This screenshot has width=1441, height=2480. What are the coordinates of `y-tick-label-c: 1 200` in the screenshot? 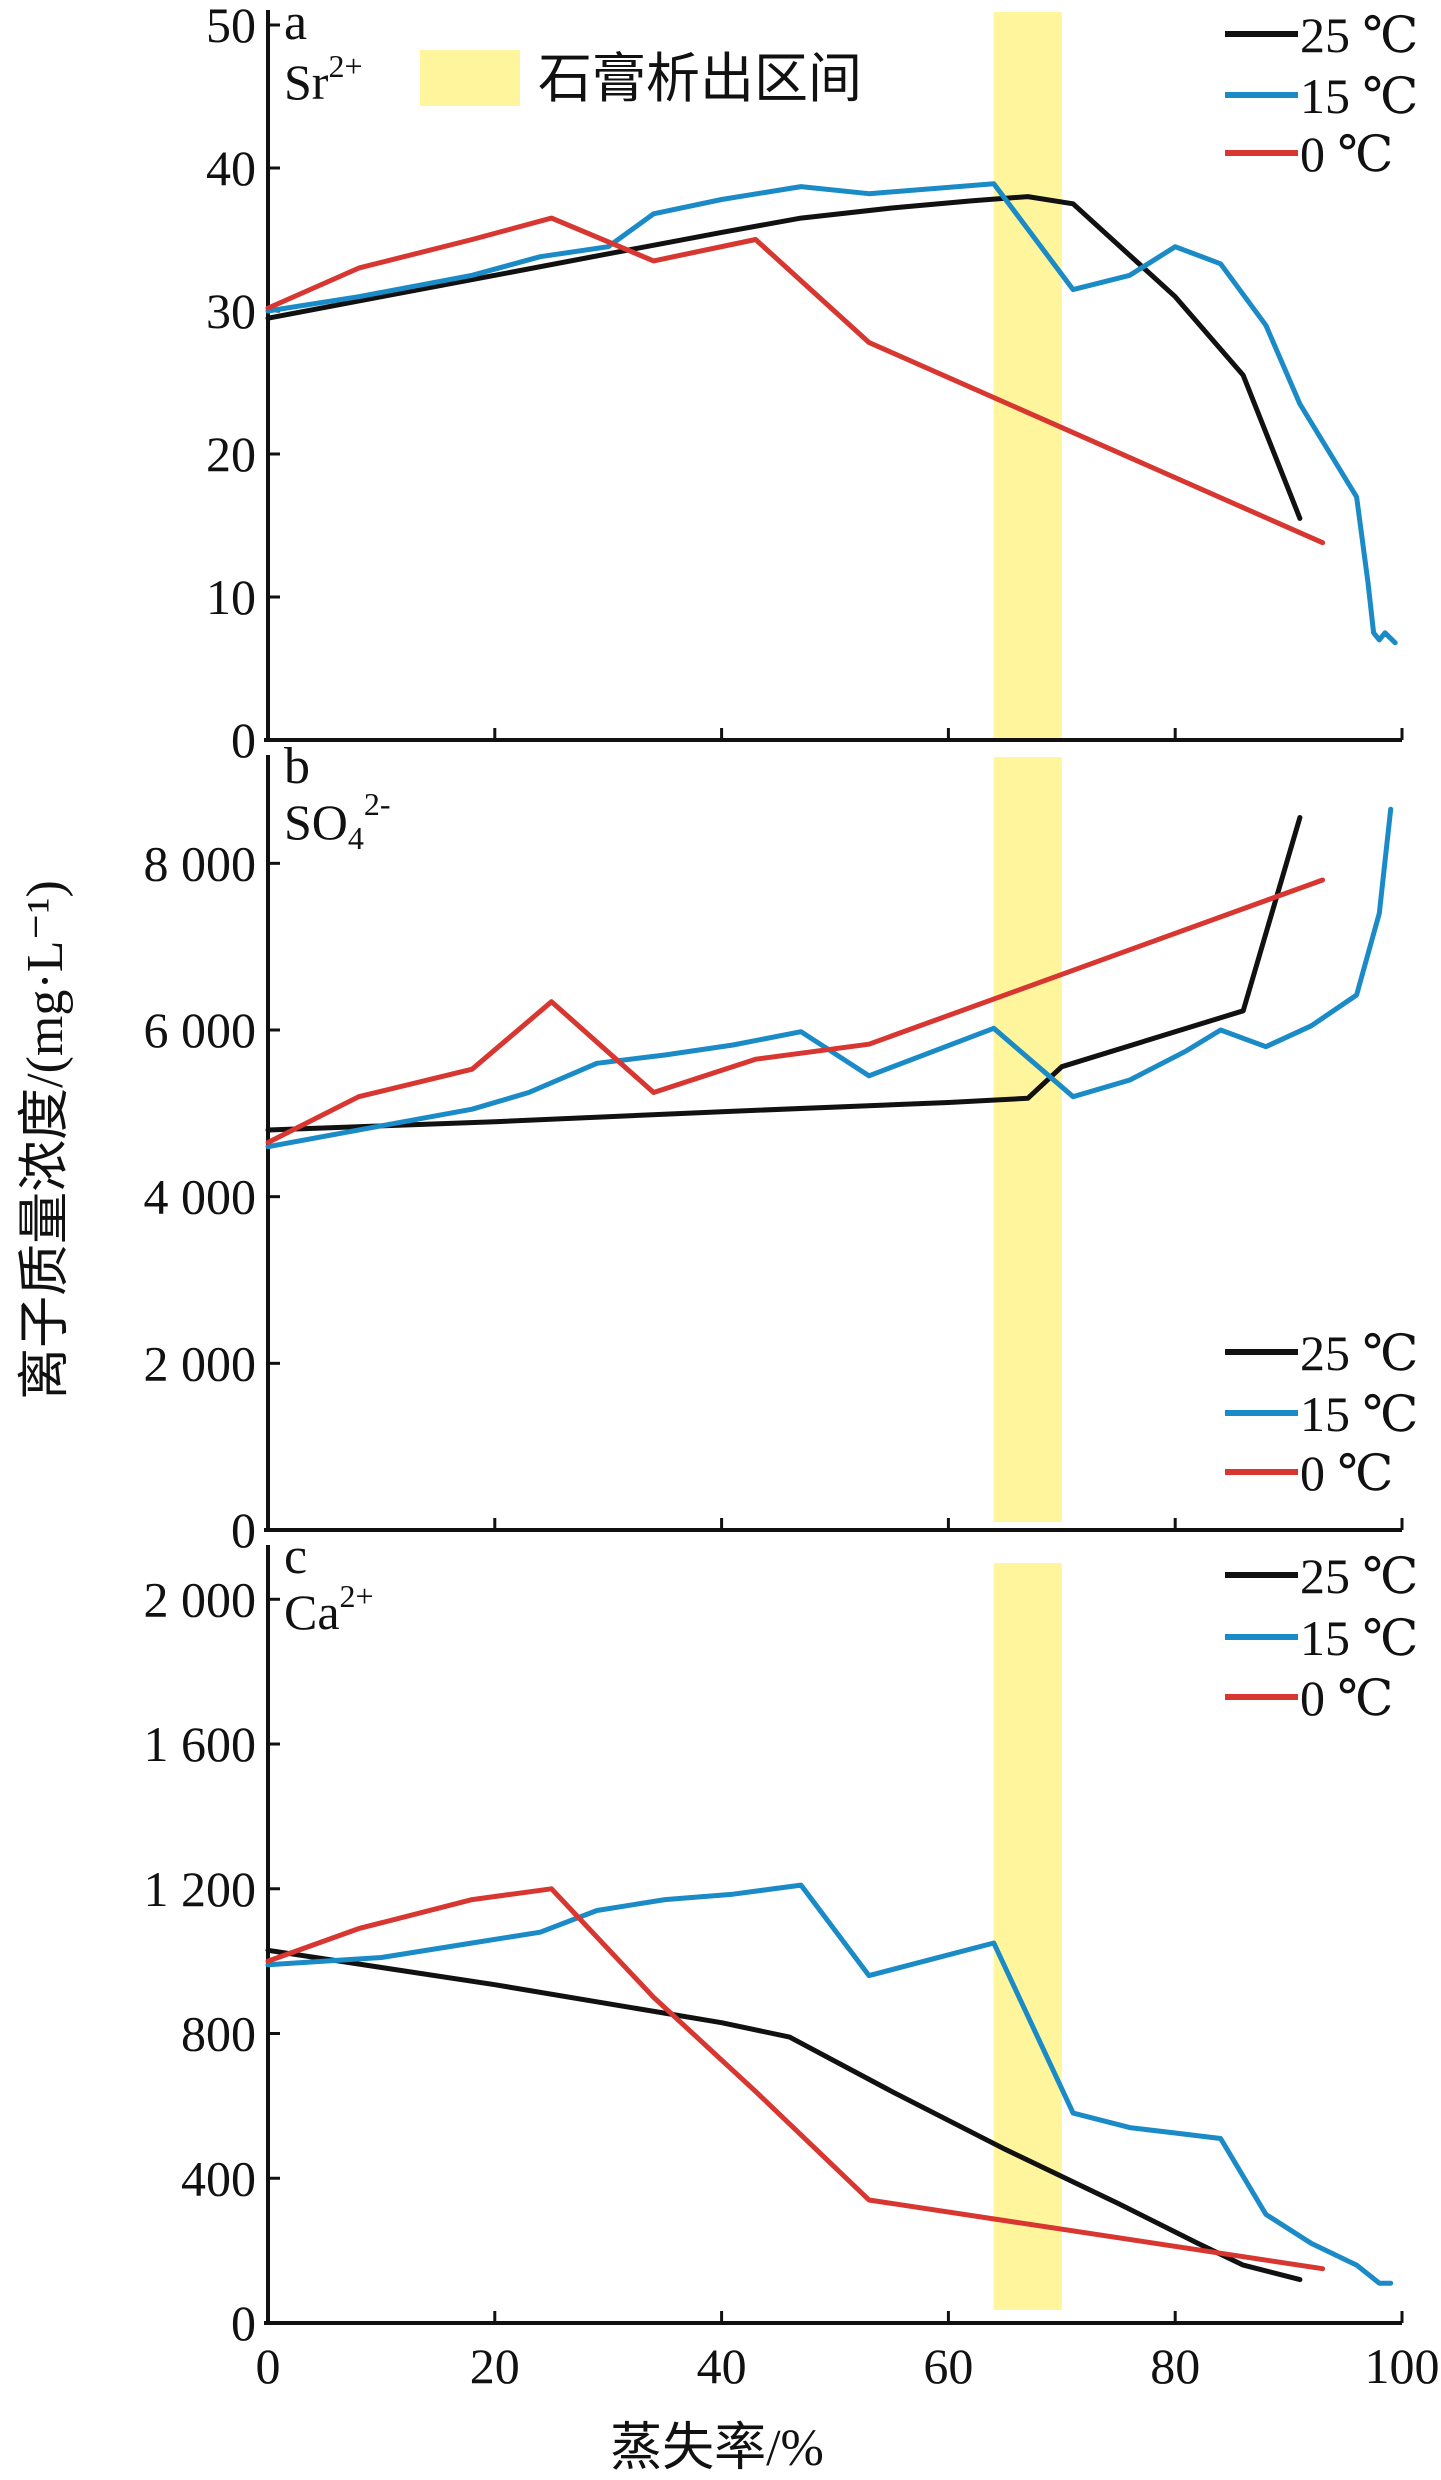 It's located at (200, 1889).